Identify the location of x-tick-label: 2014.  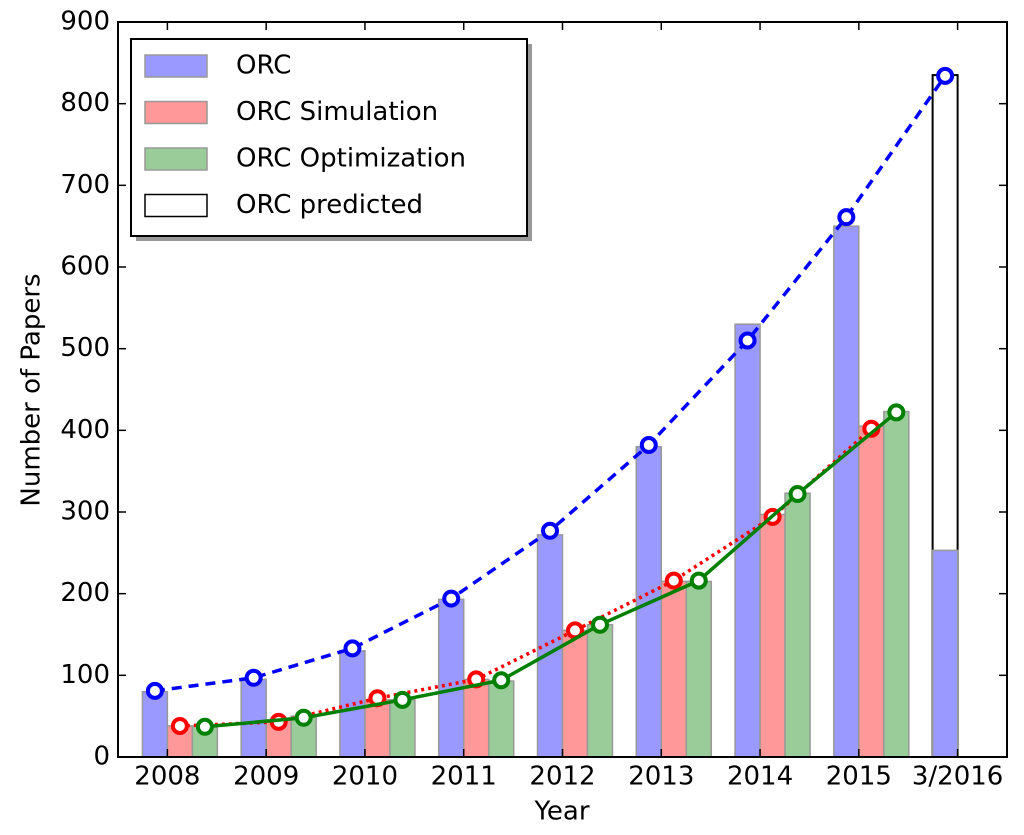
(760, 777).